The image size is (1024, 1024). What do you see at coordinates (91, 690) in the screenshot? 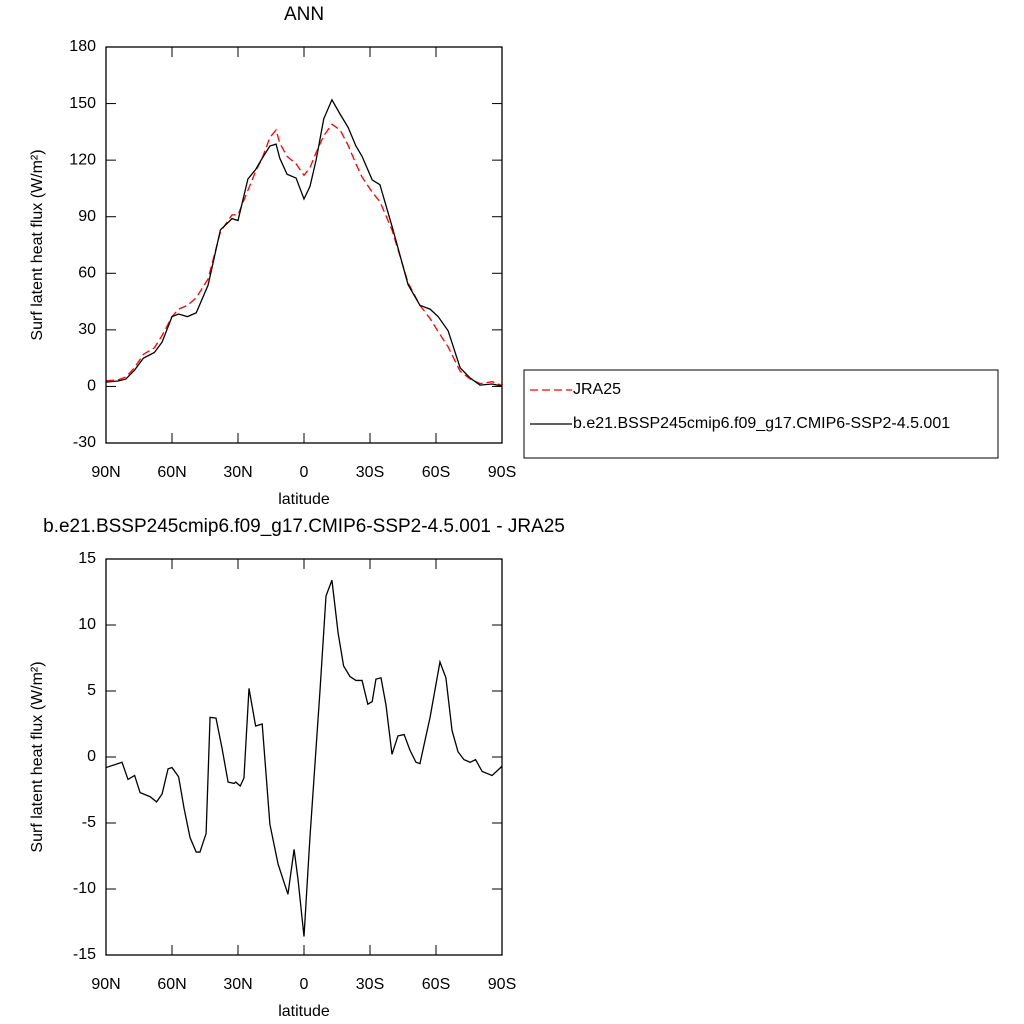
I see `y-tick-label: 5` at bounding box center [91, 690].